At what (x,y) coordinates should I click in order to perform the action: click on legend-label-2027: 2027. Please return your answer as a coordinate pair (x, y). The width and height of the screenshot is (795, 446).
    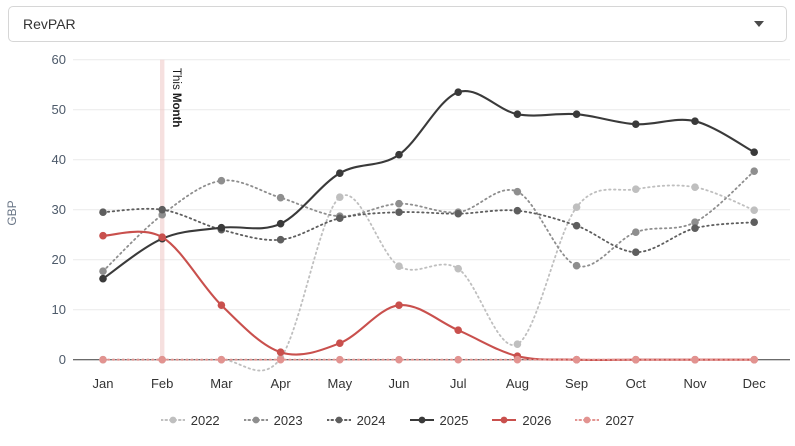
    Looking at the image, I should click on (620, 420).